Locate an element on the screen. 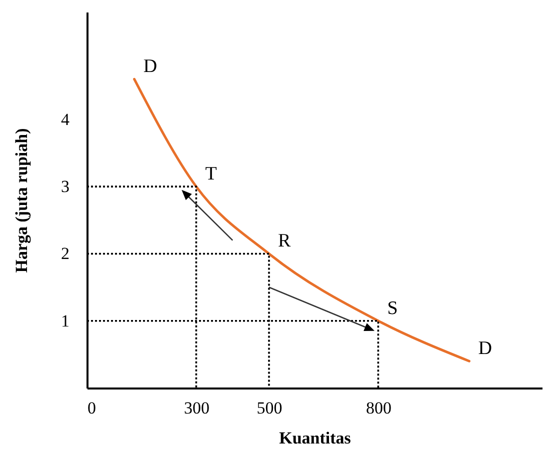 This screenshot has height=475, width=549. y-tick-label: 3 is located at coordinates (65, 186).